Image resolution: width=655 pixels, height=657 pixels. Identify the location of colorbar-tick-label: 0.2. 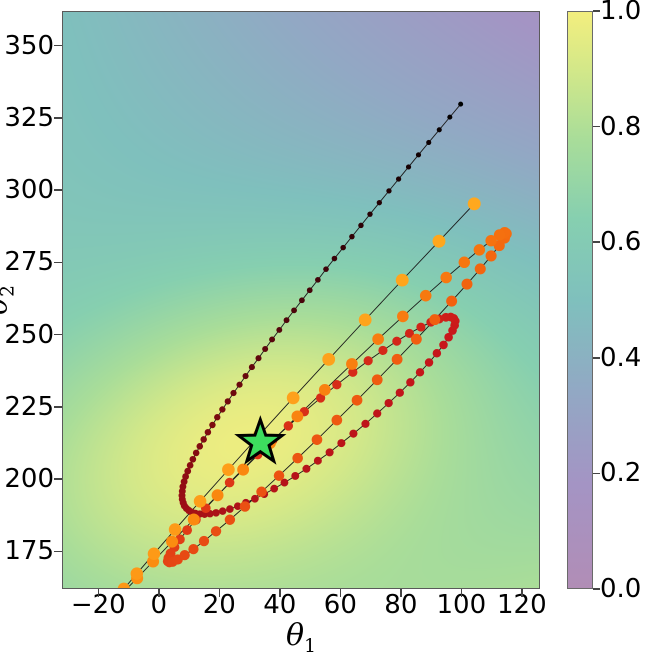
(621, 473).